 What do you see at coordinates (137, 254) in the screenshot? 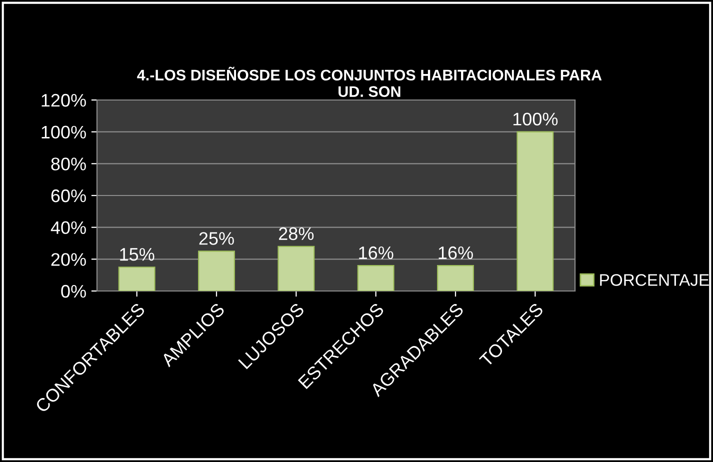
I see `data-label: 15%` at bounding box center [137, 254].